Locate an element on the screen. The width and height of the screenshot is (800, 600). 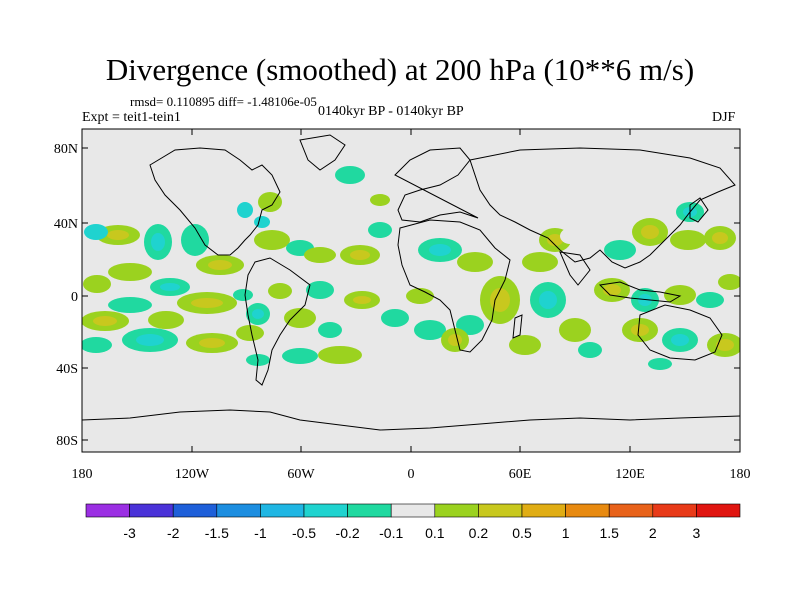
colorbar-label: 0.1 is located at coordinates (435, 533).